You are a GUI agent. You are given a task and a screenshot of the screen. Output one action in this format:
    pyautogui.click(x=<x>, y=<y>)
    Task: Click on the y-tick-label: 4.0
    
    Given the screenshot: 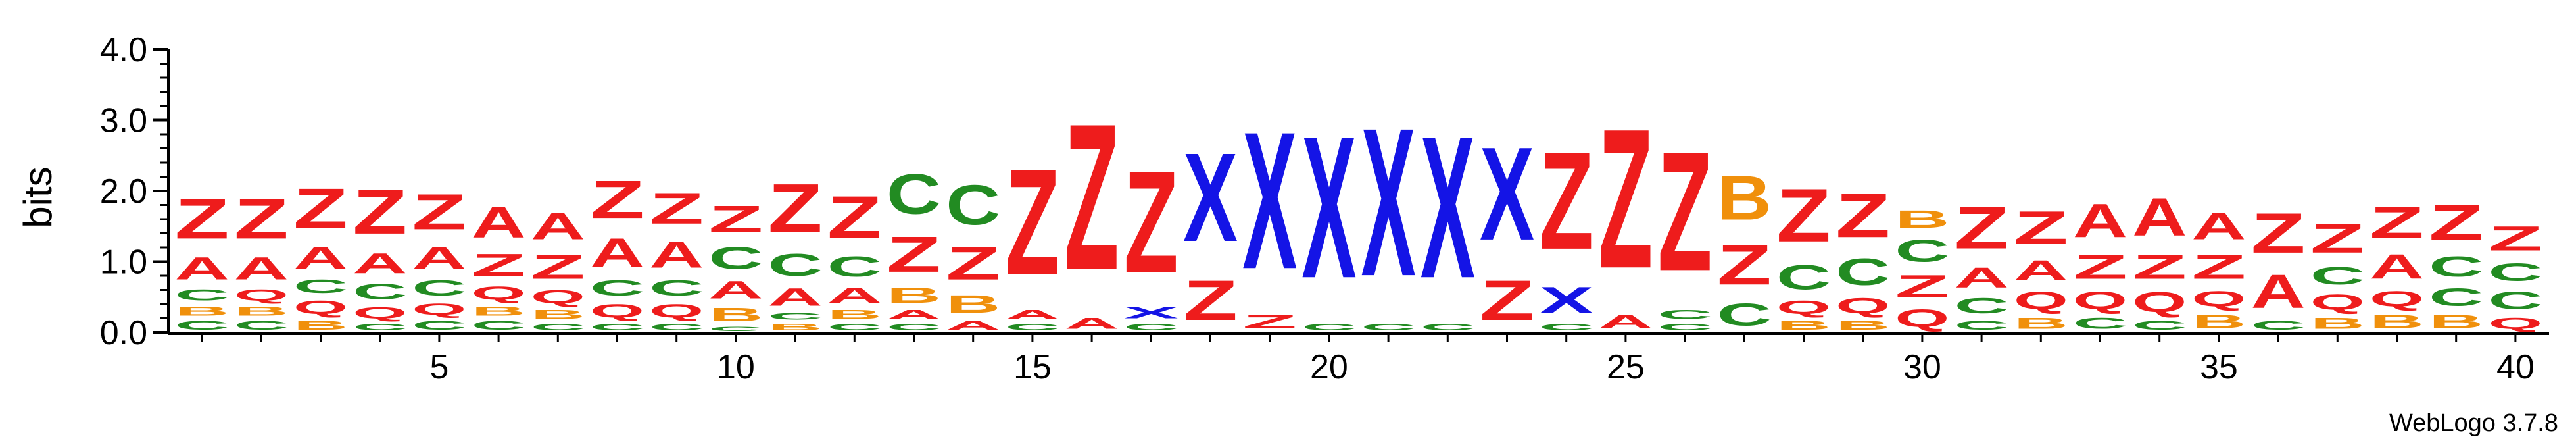 What is the action you would take?
    pyautogui.click(x=124, y=50)
    